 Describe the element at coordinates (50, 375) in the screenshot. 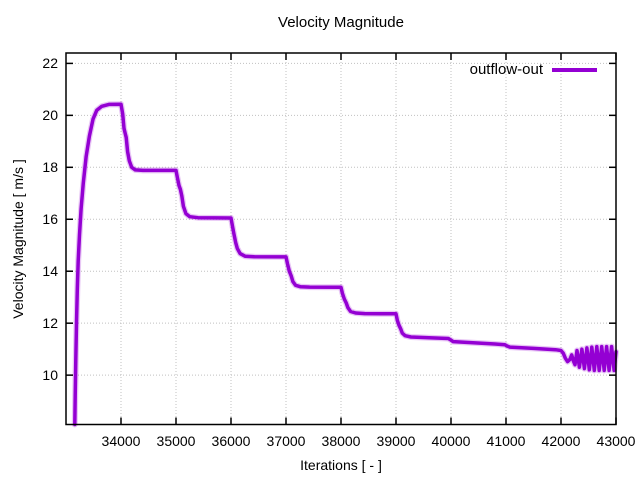

I see `y-tick-label: 10` at that location.